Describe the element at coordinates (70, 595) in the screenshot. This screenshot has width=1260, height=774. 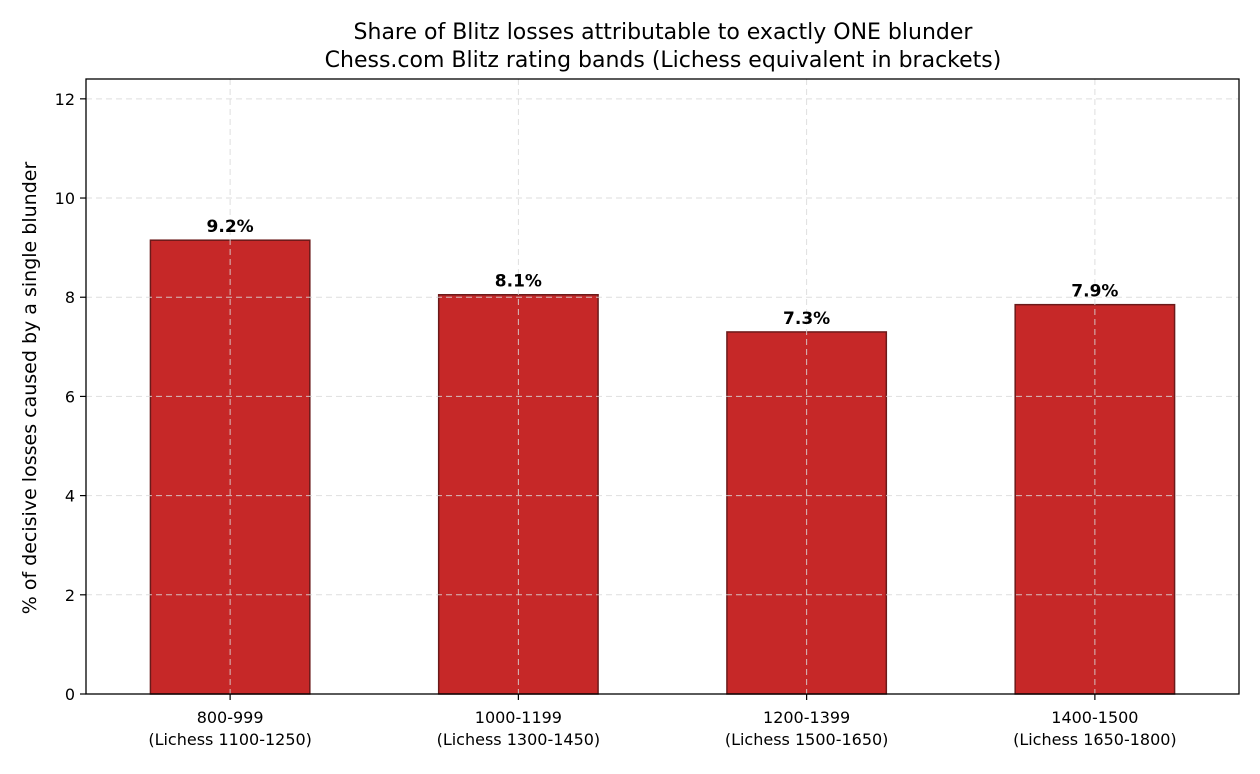
I see `y-tick-label: 2` at that location.